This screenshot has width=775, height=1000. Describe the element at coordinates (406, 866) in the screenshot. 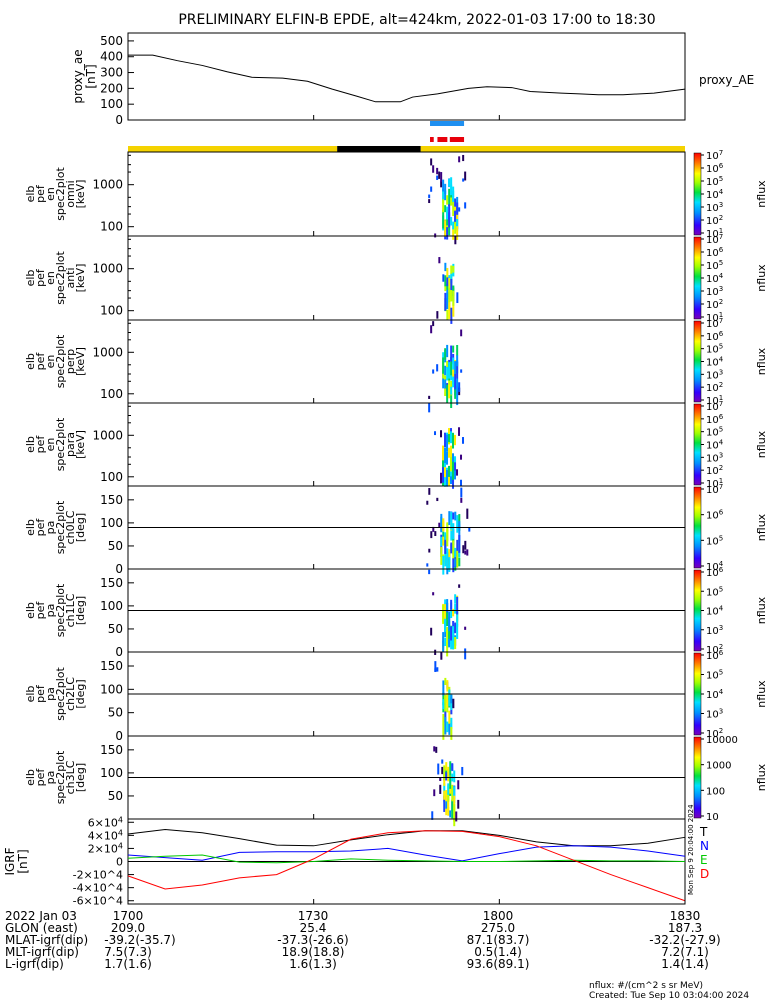

I see `igrf-line-D` at that location.